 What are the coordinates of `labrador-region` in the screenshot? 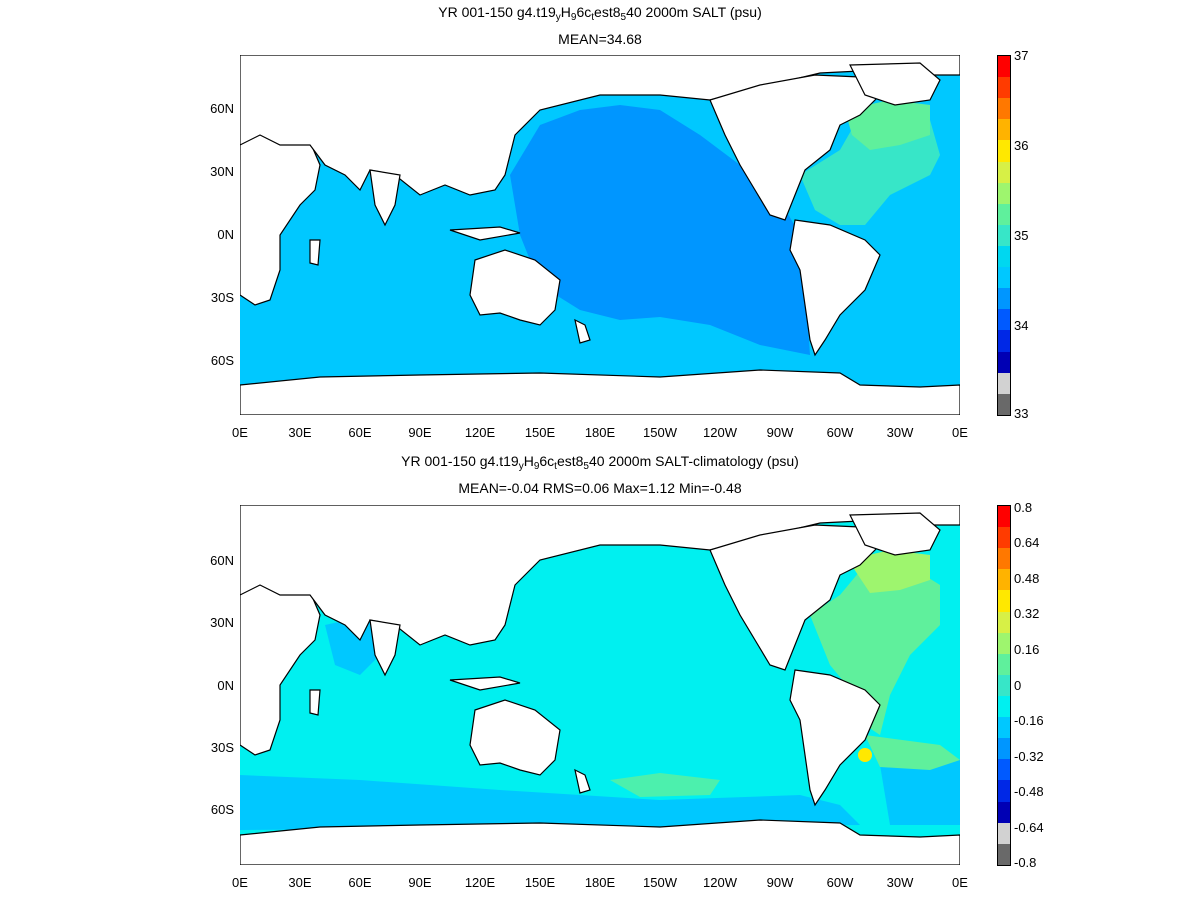 It's located at (887, 125).